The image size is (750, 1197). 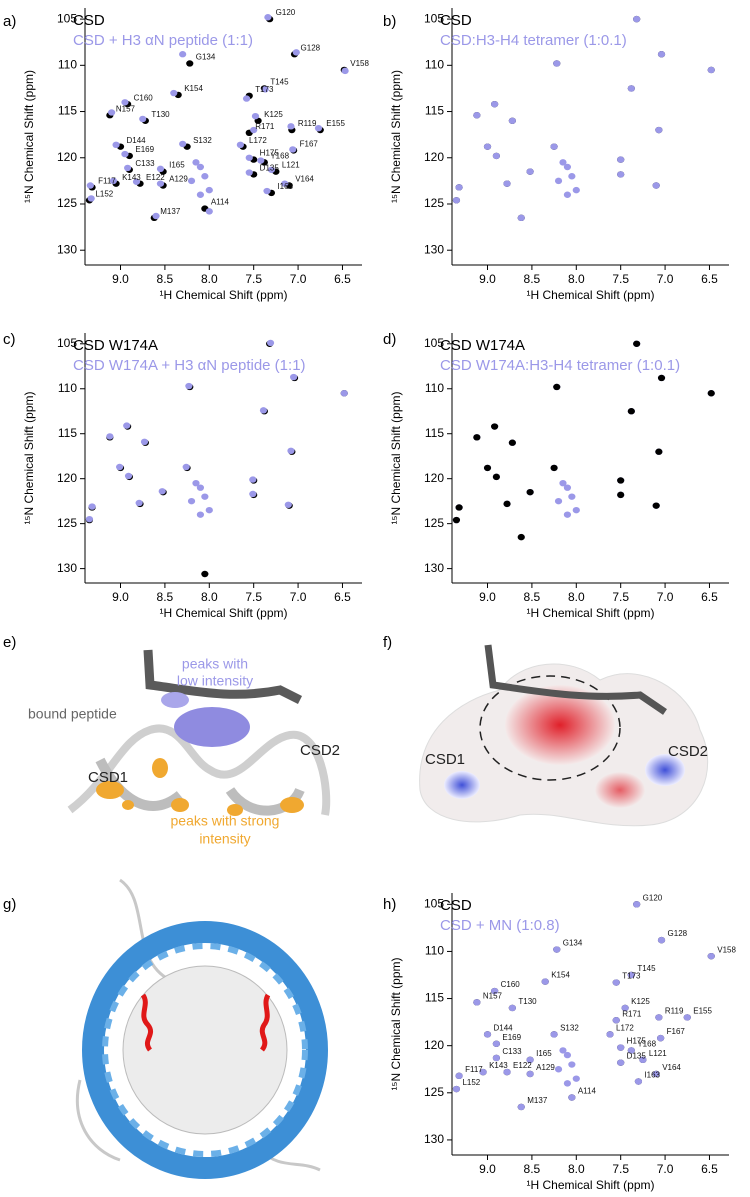 I want to click on structure-f: f) CSD1 CSD2, so click(x=546, y=730).